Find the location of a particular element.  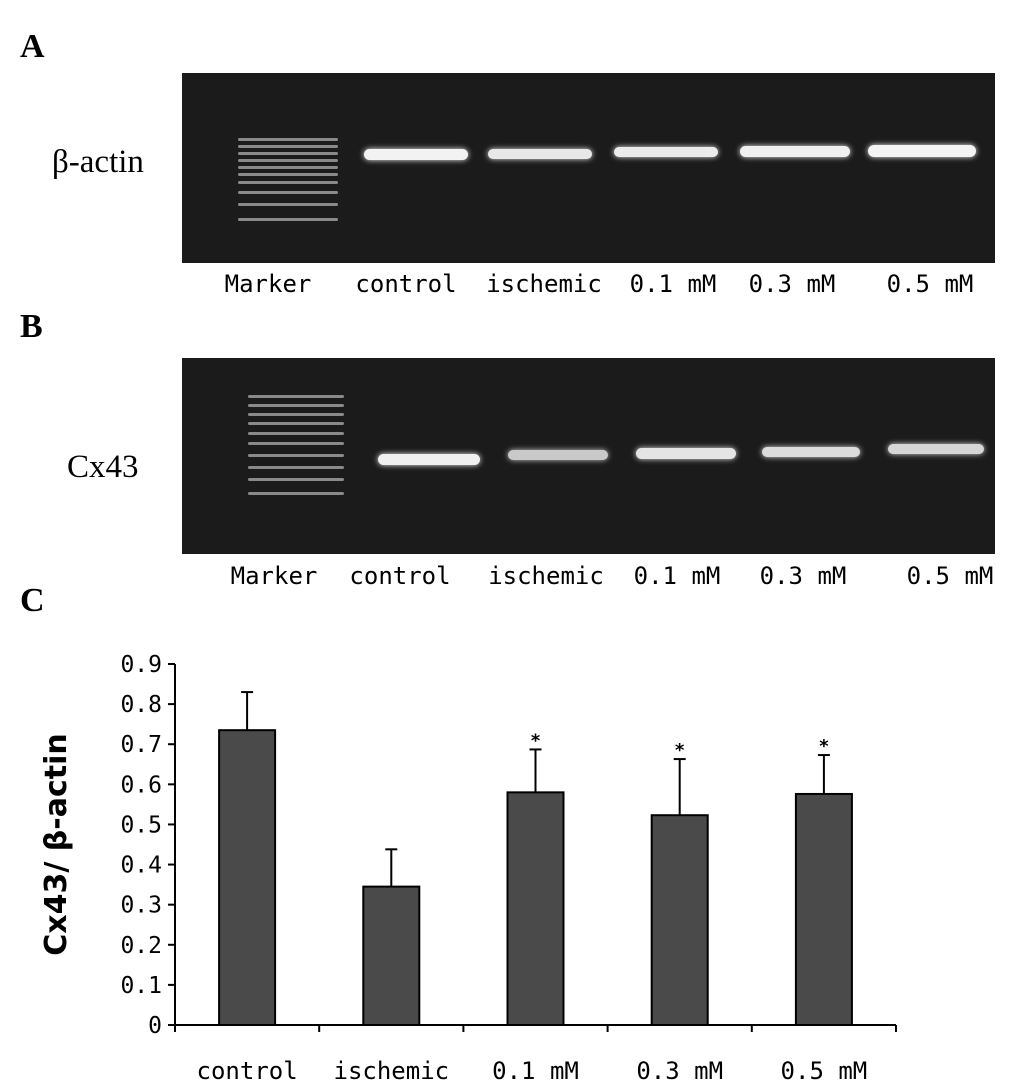

y-tick-label: 0.8 is located at coordinates (141, 705).